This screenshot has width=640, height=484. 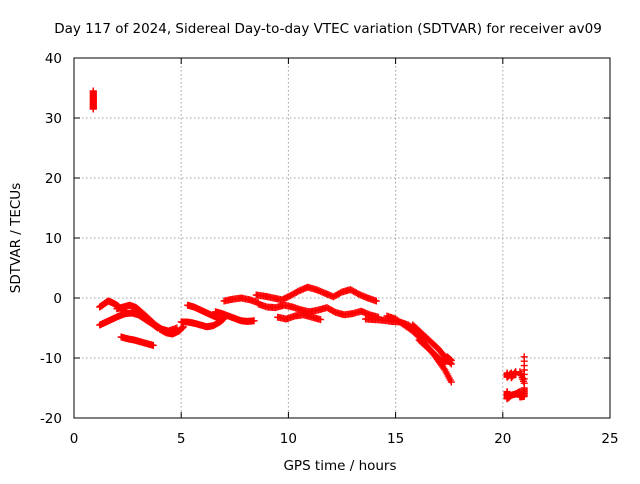 What do you see at coordinates (339, 466) in the screenshot?
I see `x-axis-label: GPS time / hours` at bounding box center [339, 466].